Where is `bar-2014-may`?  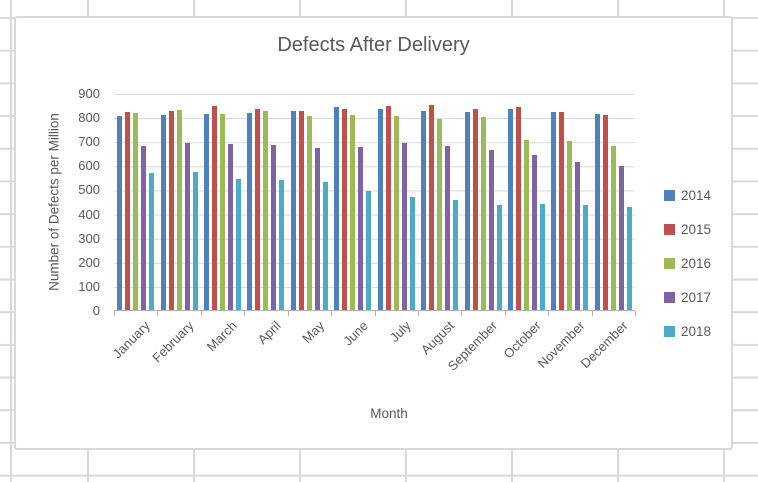 bar-2014-may is located at coordinates (293, 210).